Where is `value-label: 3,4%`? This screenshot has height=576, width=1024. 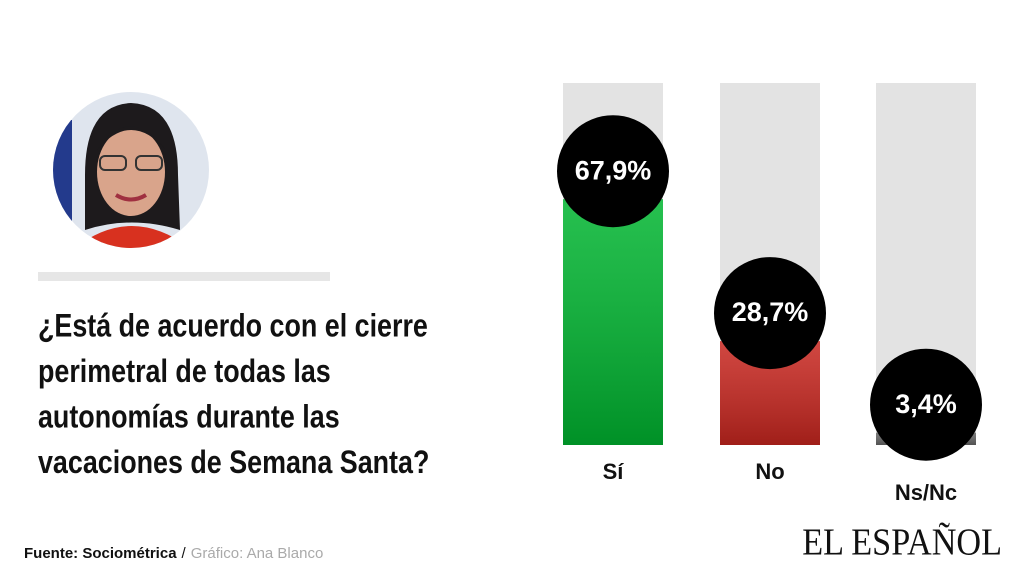
value-label: 3,4% is located at coordinates (926, 404).